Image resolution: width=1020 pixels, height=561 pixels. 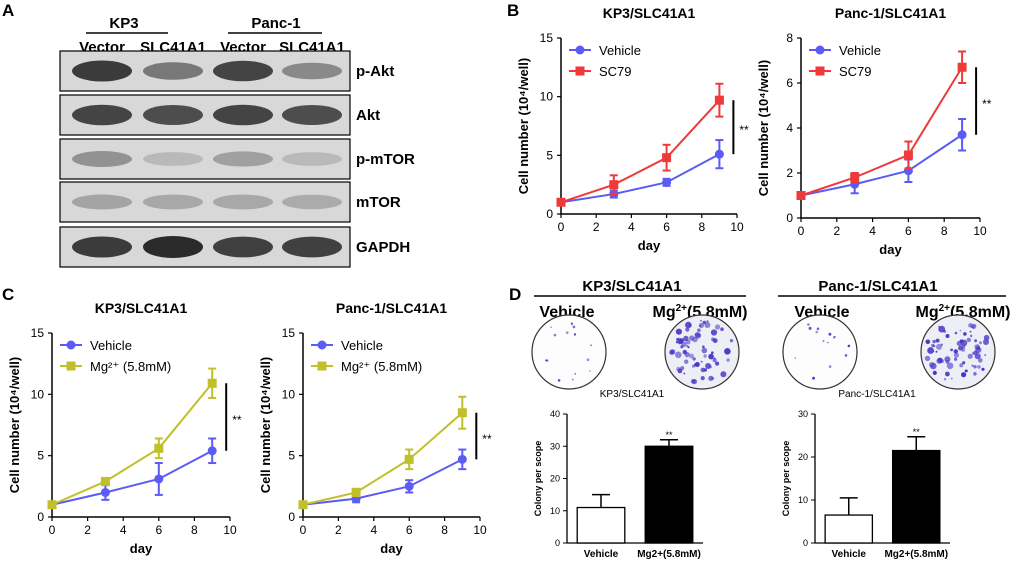 What do you see at coordinates (631, 286) in the screenshot?
I see `colony-header-kp3: KP3/SLC41A1` at bounding box center [631, 286].